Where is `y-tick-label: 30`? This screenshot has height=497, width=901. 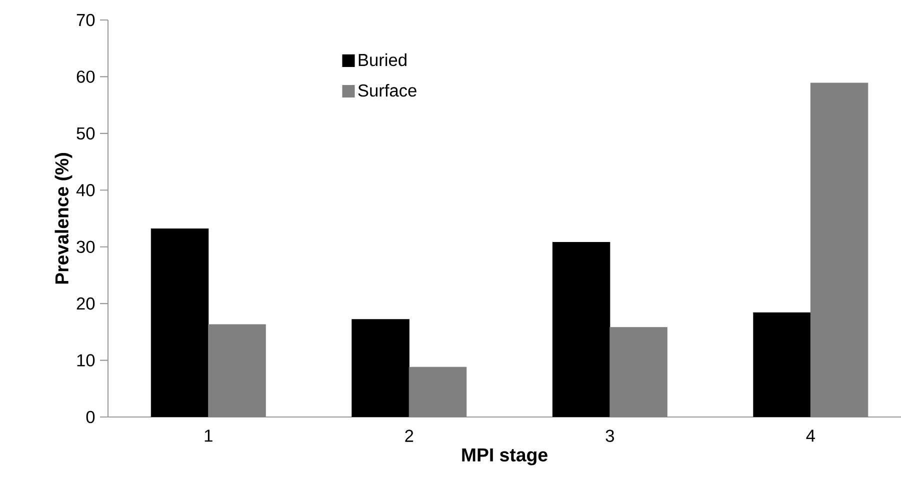
y-tick-label: 30 is located at coordinates (85, 246).